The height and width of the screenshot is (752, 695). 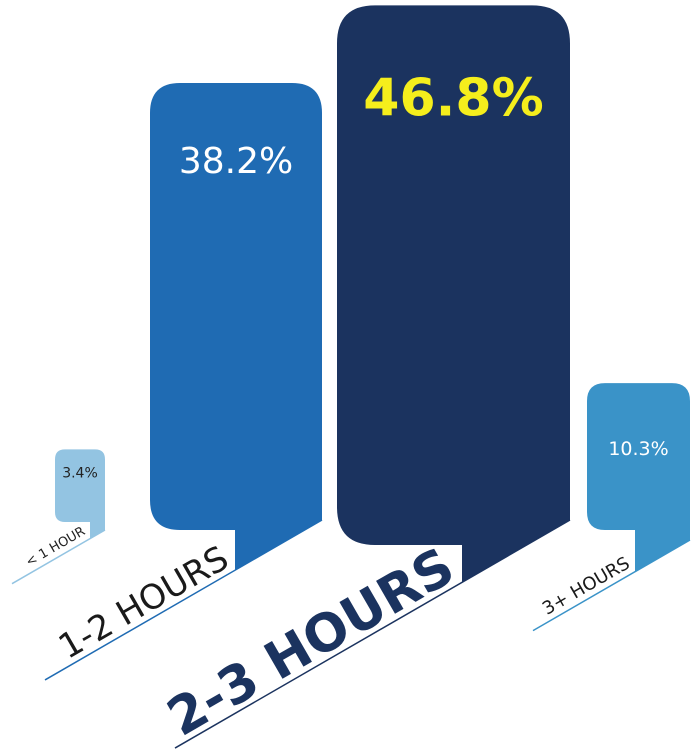 What do you see at coordinates (586, 586) in the screenshot?
I see `category-label: 3+ HOURS` at bounding box center [586, 586].